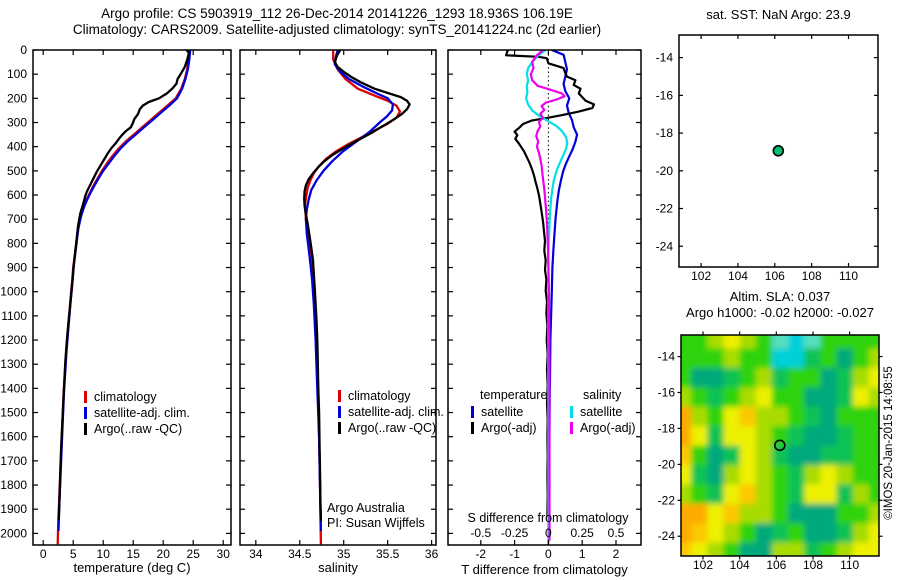 This screenshot has width=900, height=580. What do you see at coordinates (137, 413) in the screenshot?
I see `legend-row: satellite-adj. clim.` at bounding box center [137, 413].